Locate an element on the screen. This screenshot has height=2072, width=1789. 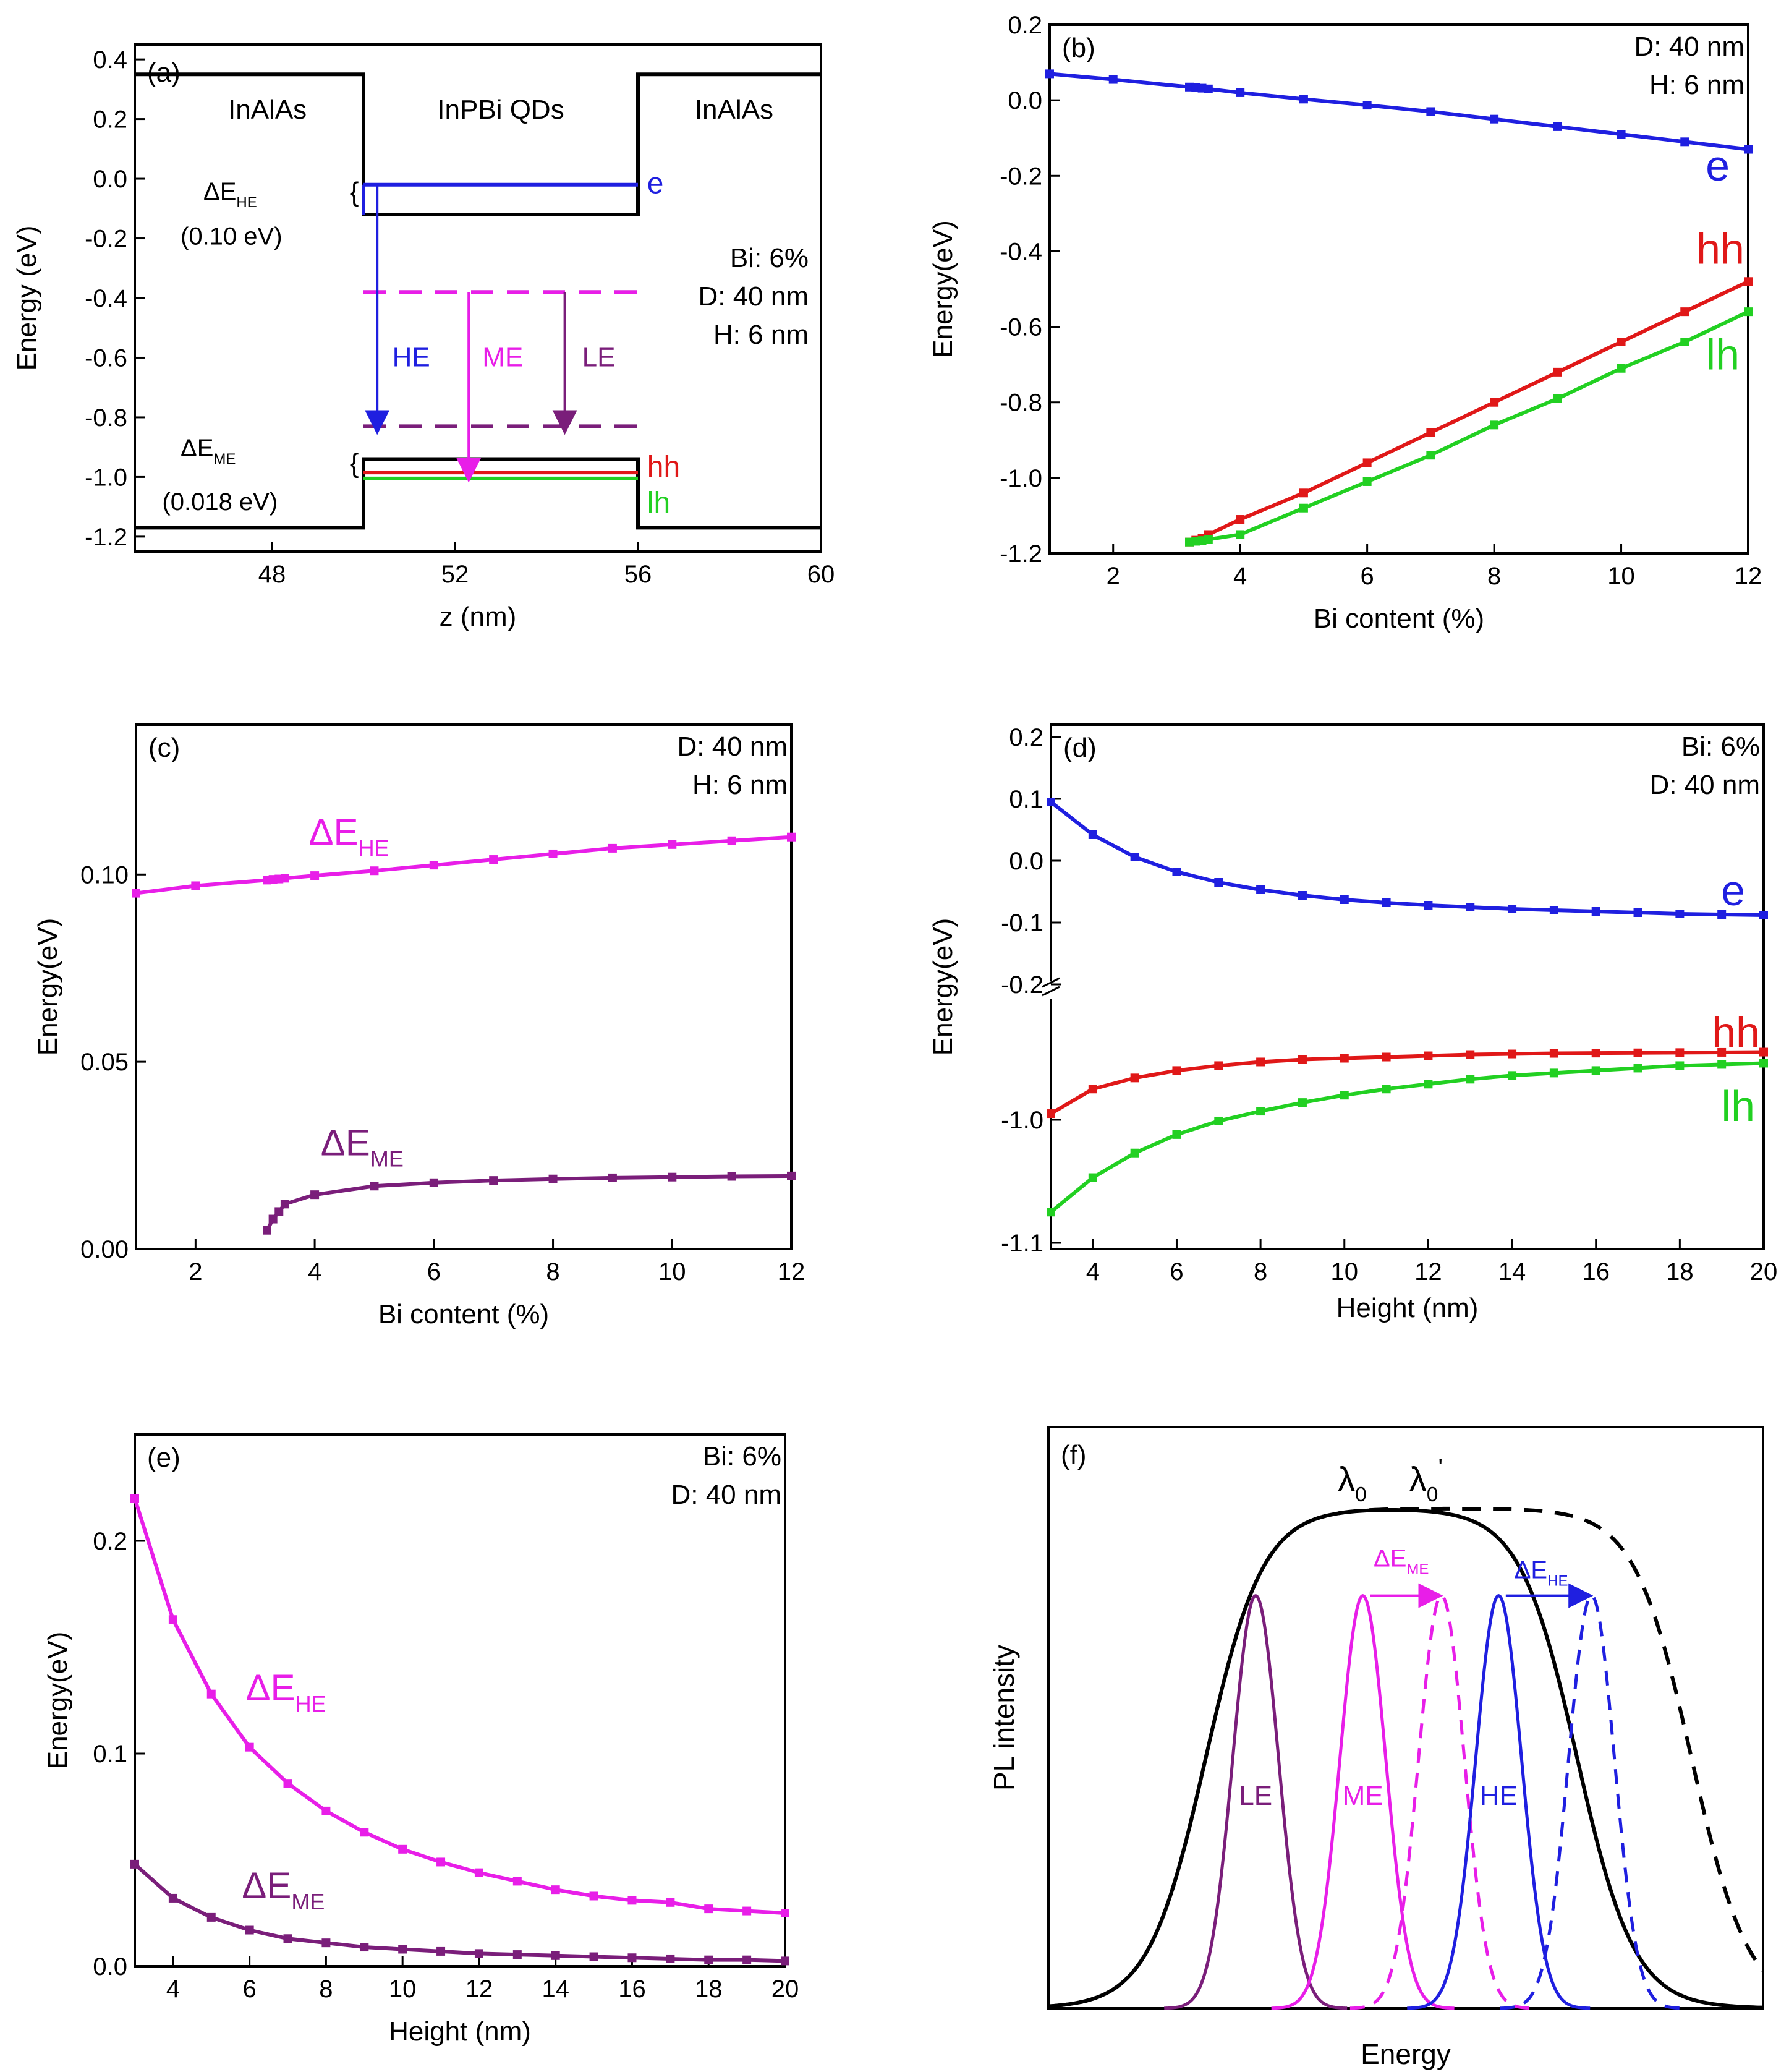
panel-label: (c) is located at coordinates (164, 748).